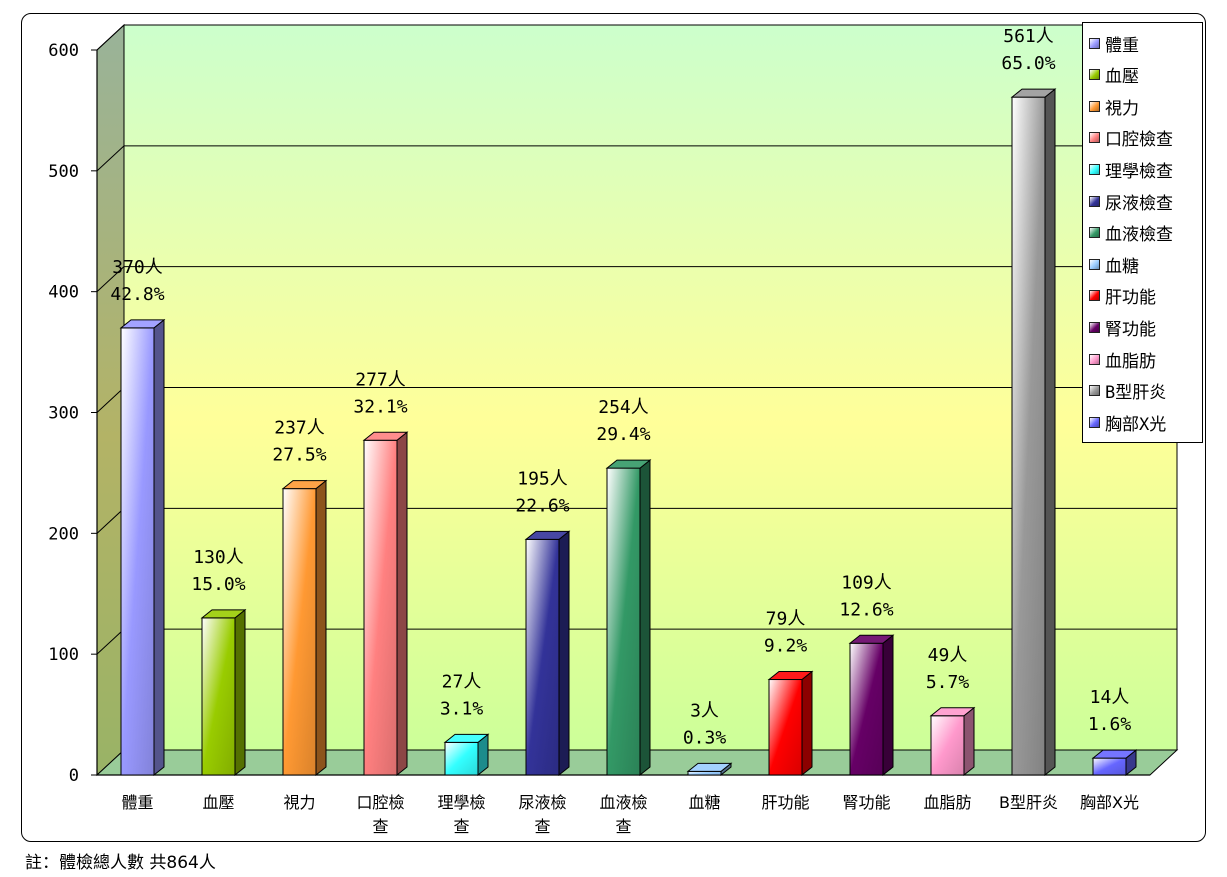 The width and height of the screenshot is (1227, 877). What do you see at coordinates (948, 682) in the screenshot?
I see `data-label-percent: 5.7%` at bounding box center [948, 682].